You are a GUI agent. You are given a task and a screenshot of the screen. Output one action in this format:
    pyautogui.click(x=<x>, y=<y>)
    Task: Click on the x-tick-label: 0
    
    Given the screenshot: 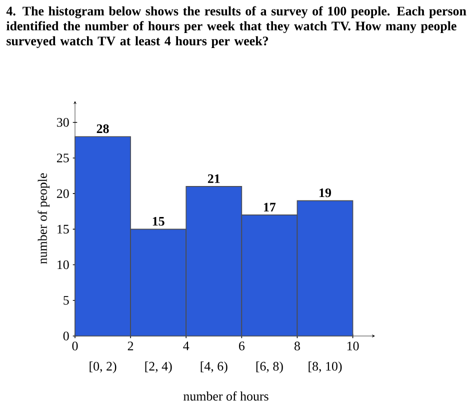 What is the action you would take?
    pyautogui.click(x=75, y=346)
    